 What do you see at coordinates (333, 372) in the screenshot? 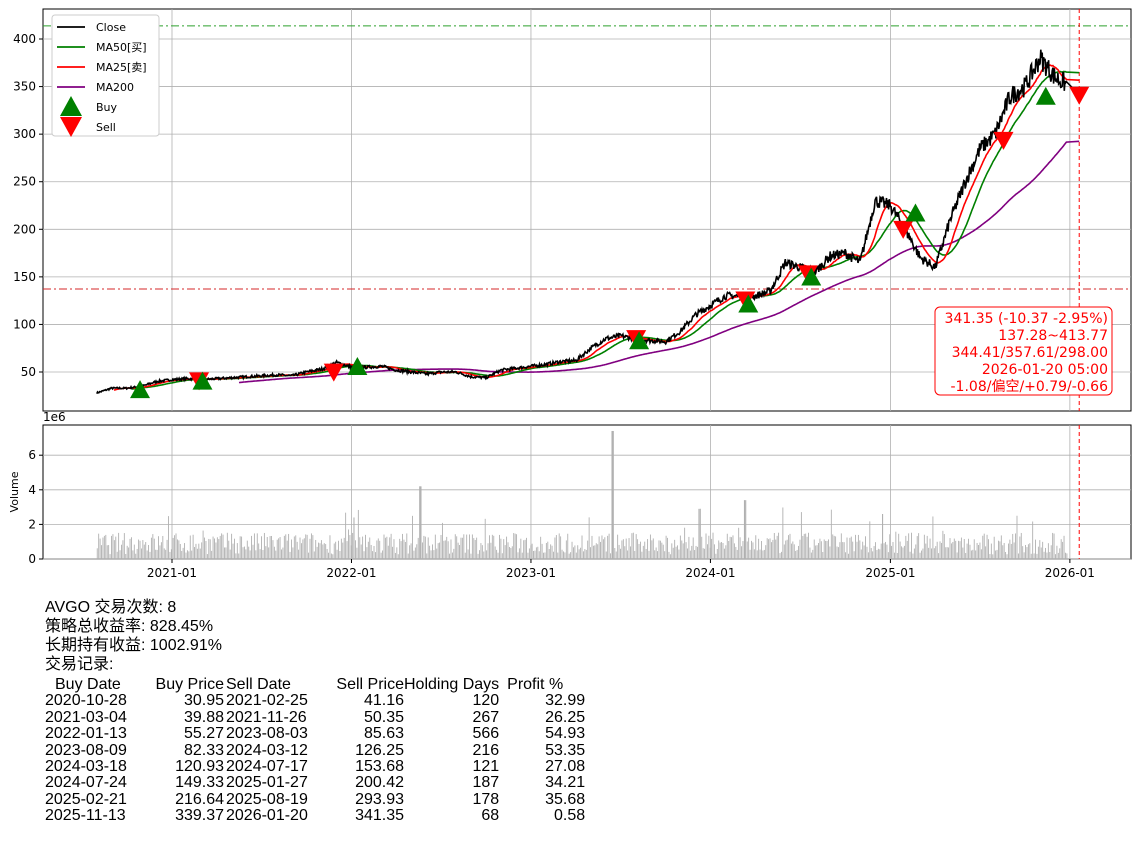
I see `sell-marker` at bounding box center [333, 372].